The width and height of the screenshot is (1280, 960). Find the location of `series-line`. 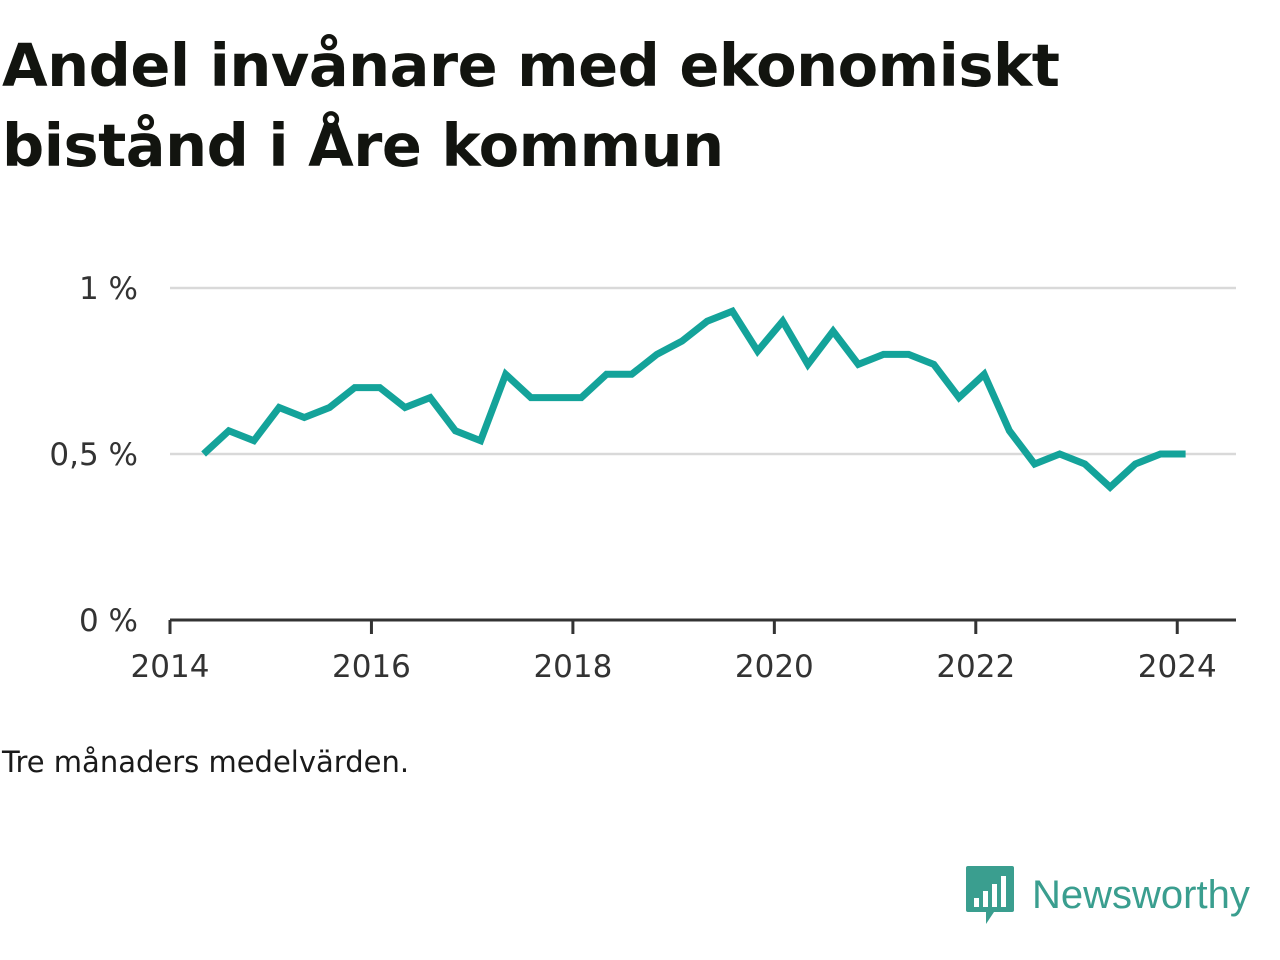

series-line is located at coordinates (693, 399).